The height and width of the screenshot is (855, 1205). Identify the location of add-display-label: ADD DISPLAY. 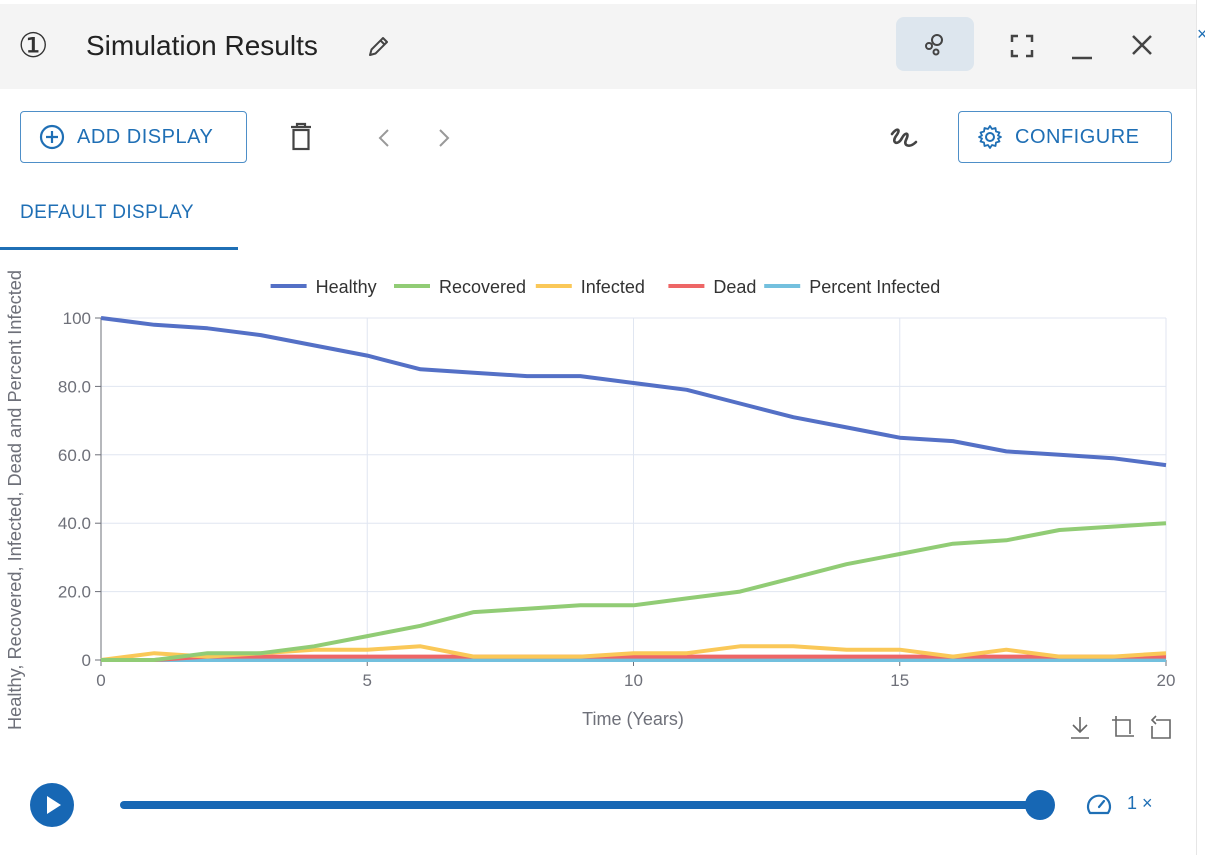
(145, 136).